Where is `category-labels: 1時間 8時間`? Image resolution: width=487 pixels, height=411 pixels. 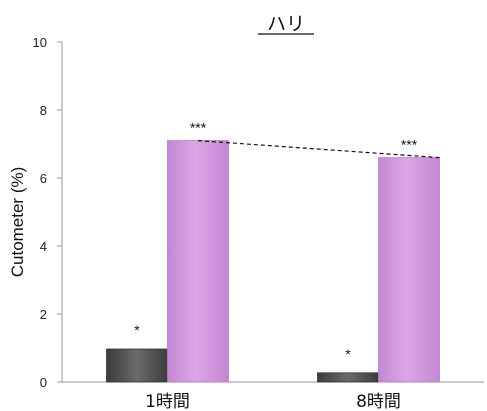
category-labels: 1時間 8時間 is located at coordinates (273, 401).